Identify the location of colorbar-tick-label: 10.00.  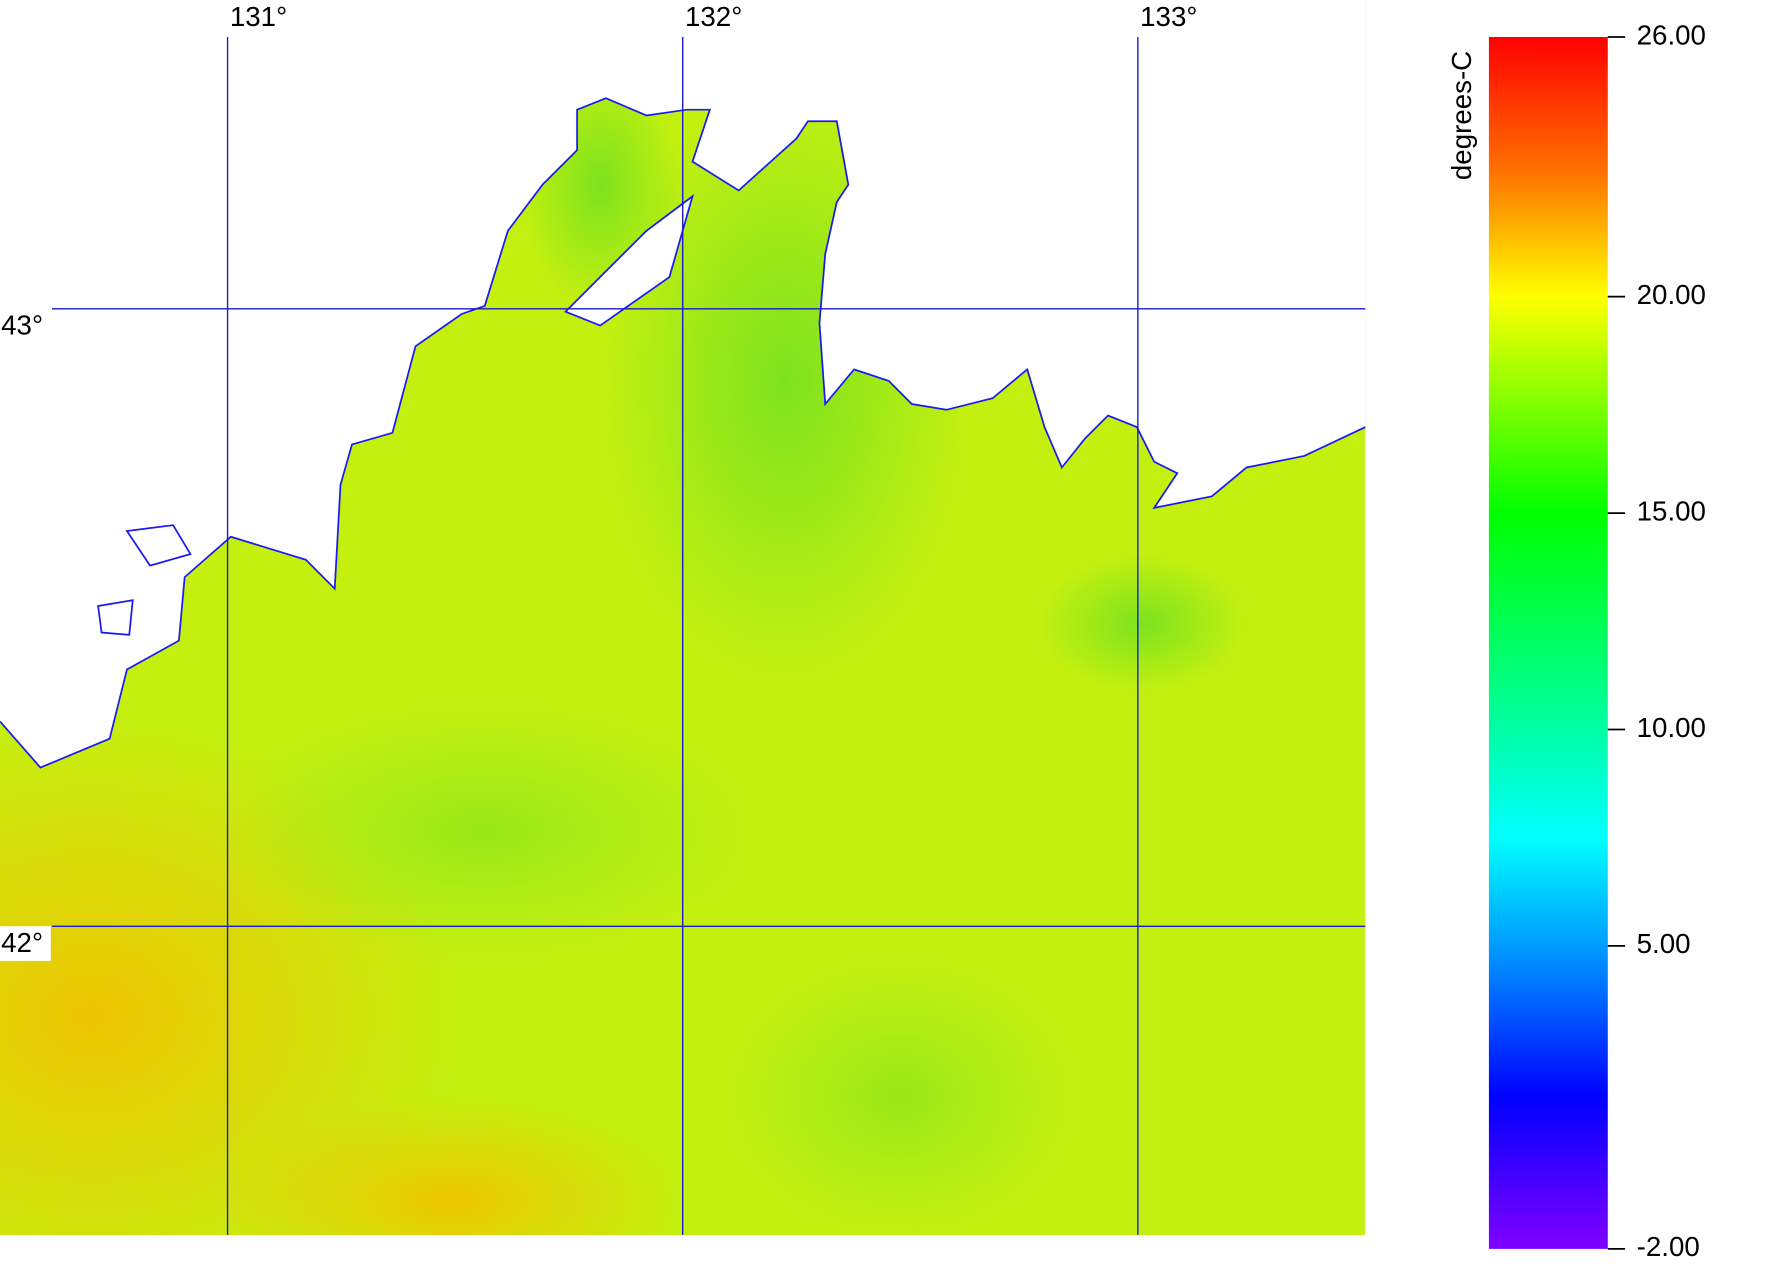
(1671, 727).